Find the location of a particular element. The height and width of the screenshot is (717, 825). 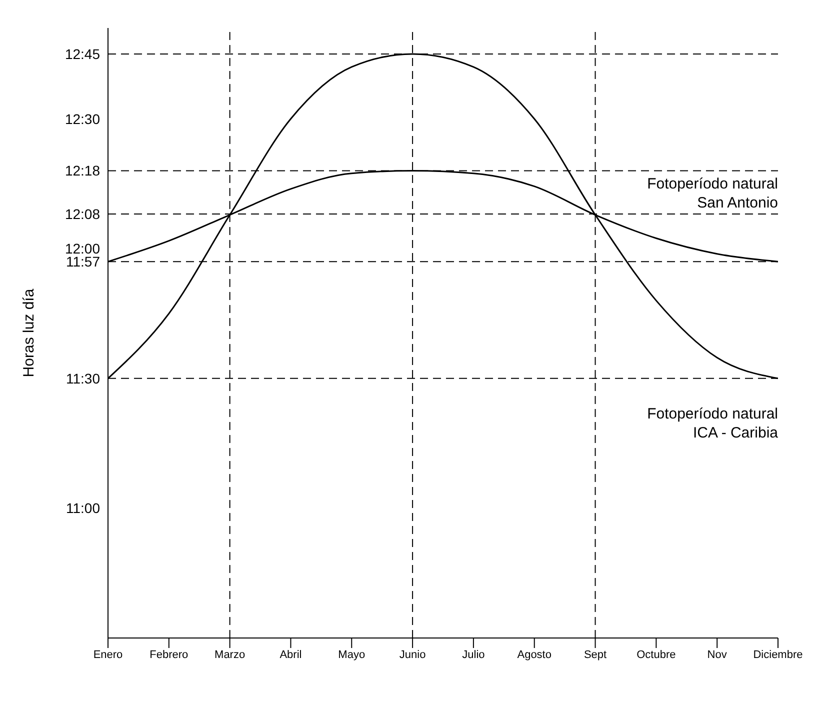

y-tick-label: 12:08 is located at coordinates (82, 214).